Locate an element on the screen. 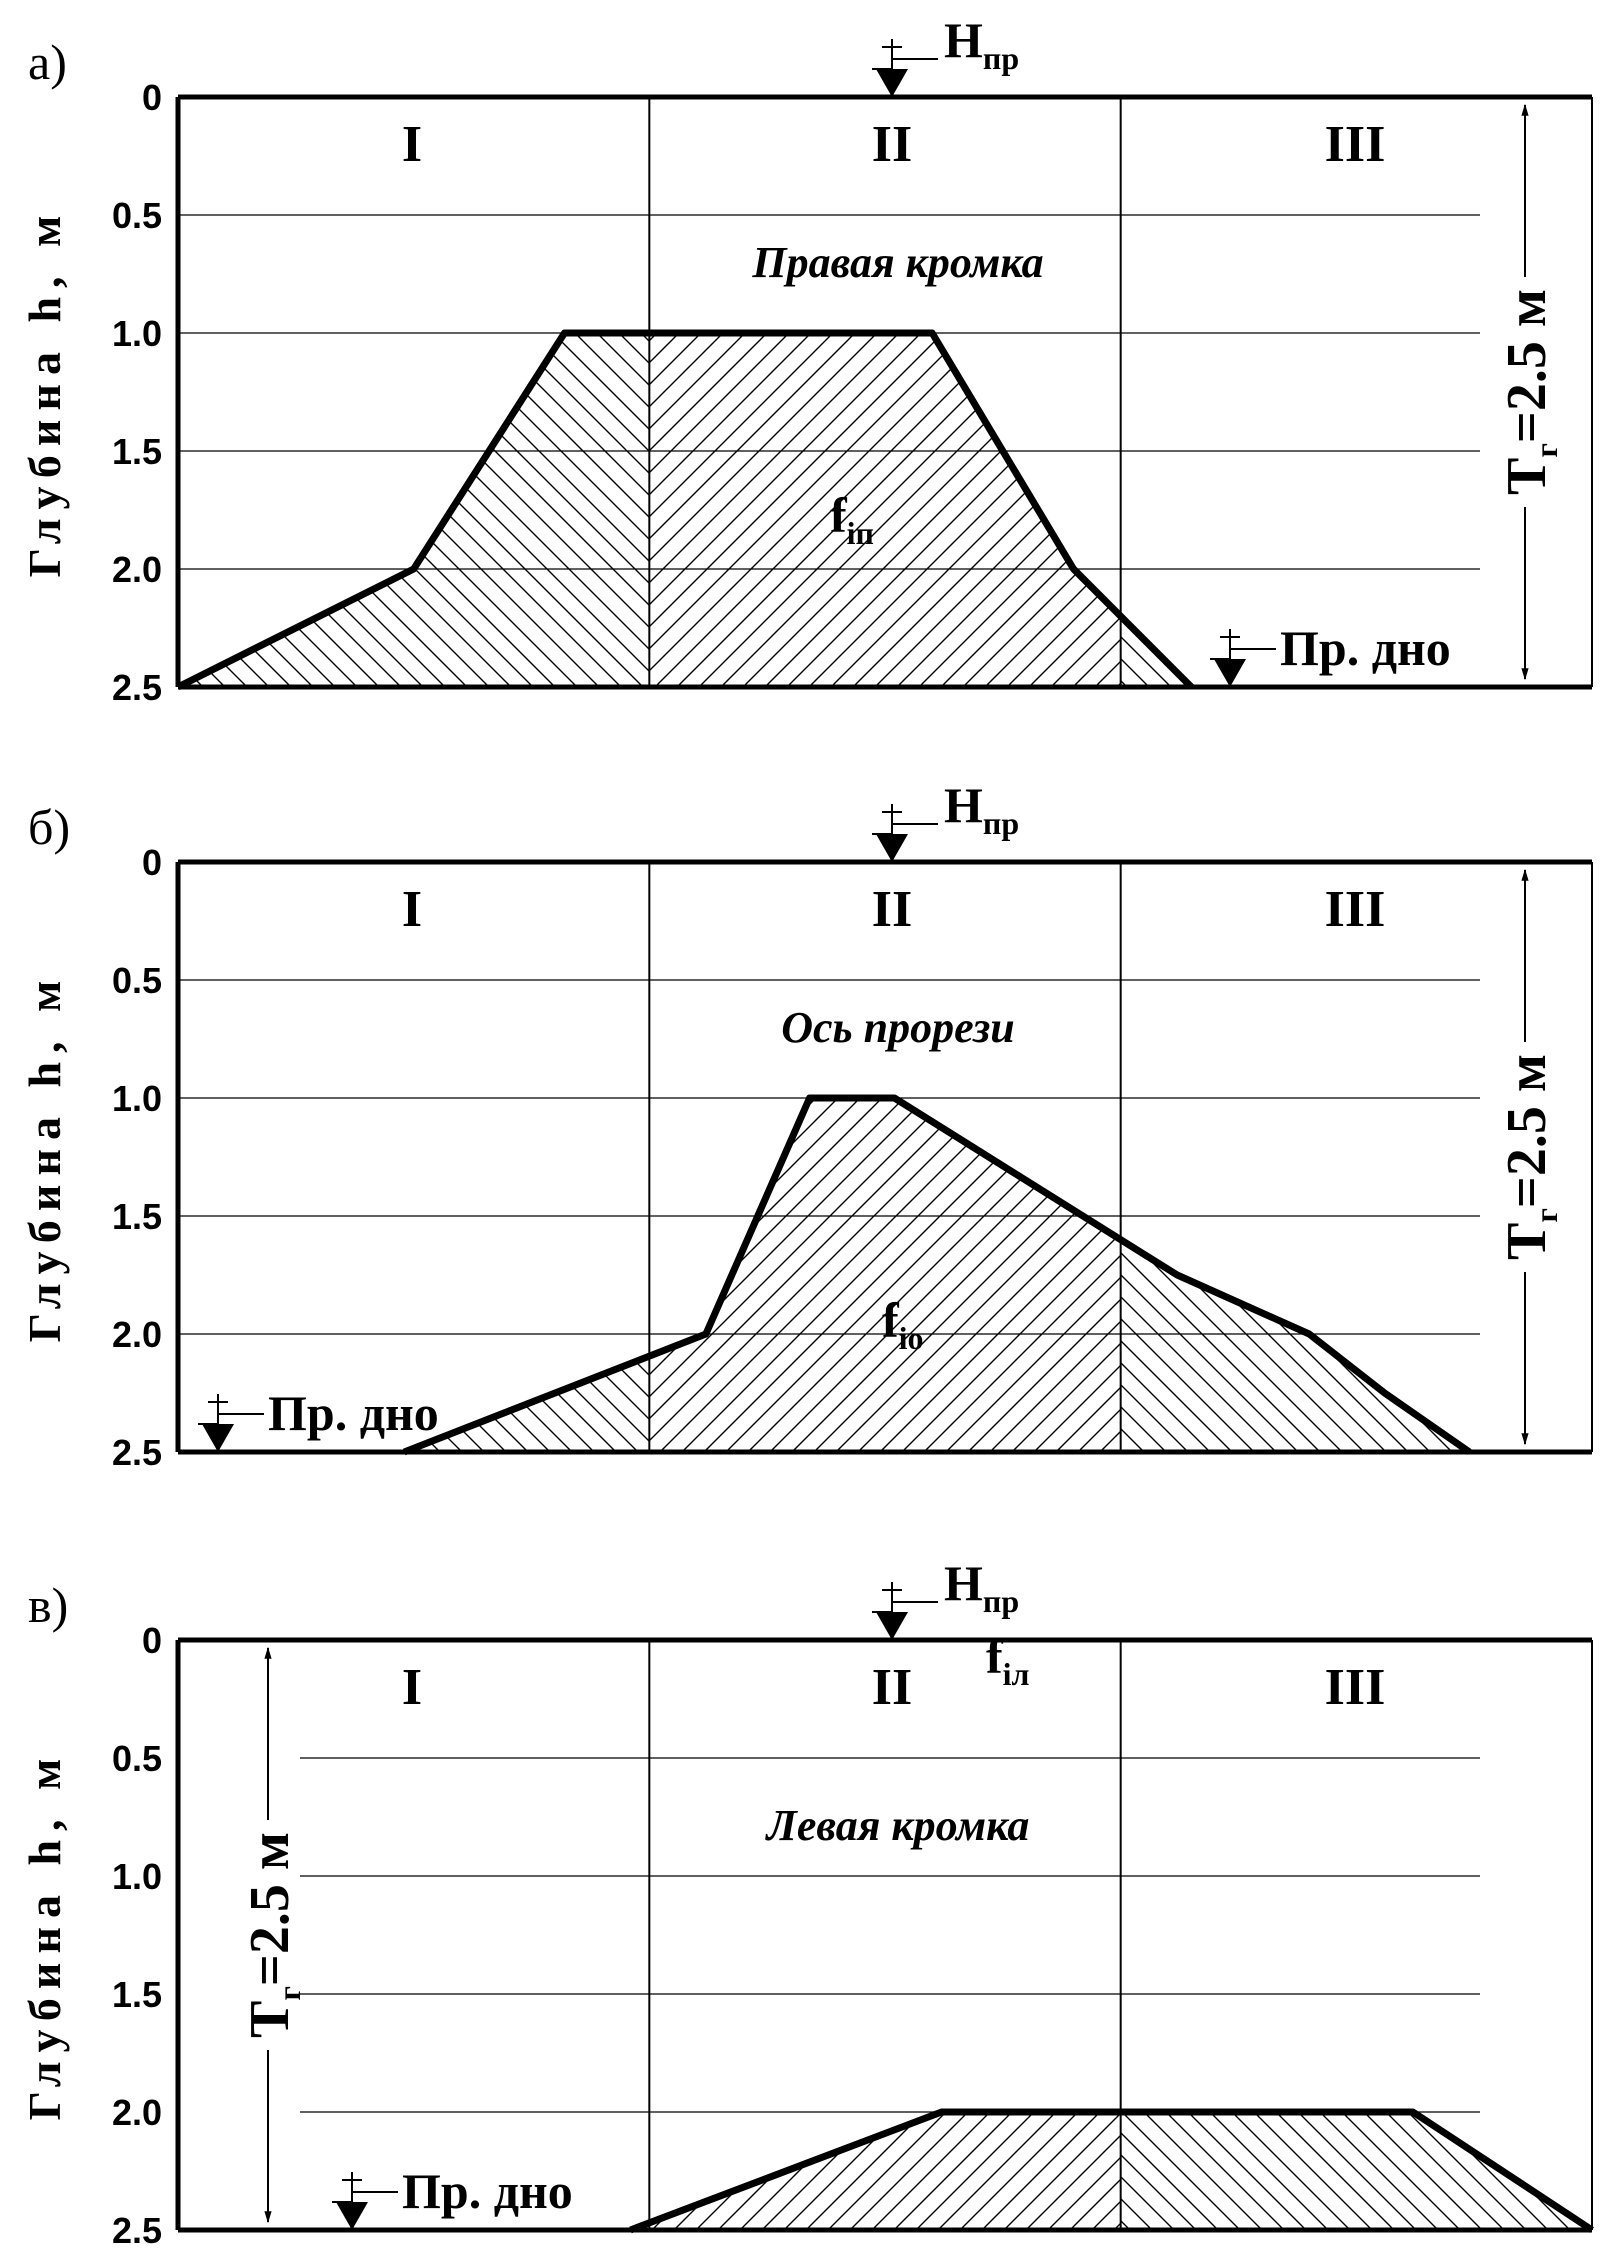  panel-letter: в) is located at coordinates (48, 1605).